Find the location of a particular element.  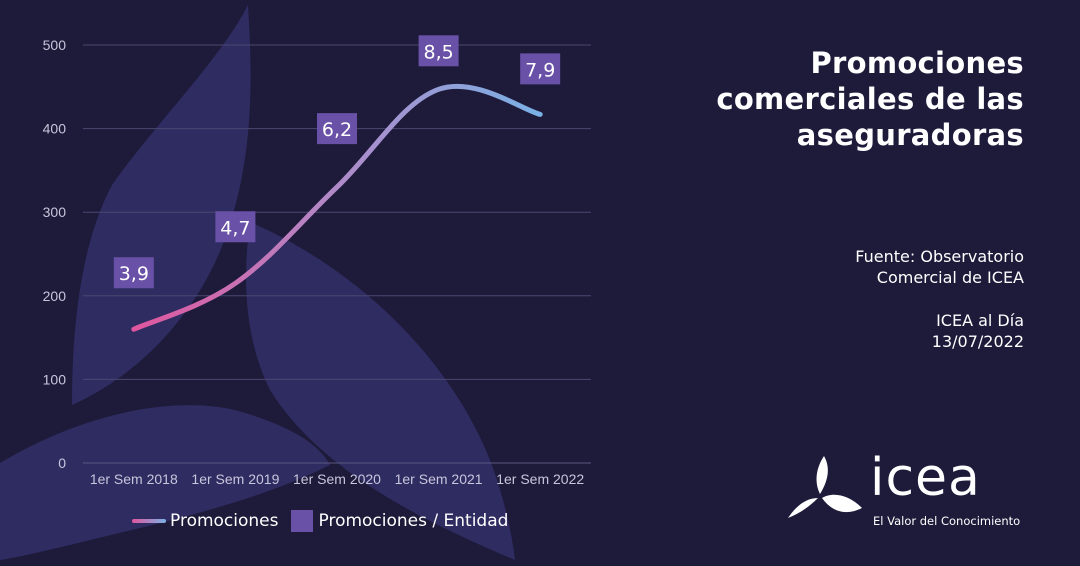

x-tick-label: 1er Sem 2021 is located at coordinates (439, 479).